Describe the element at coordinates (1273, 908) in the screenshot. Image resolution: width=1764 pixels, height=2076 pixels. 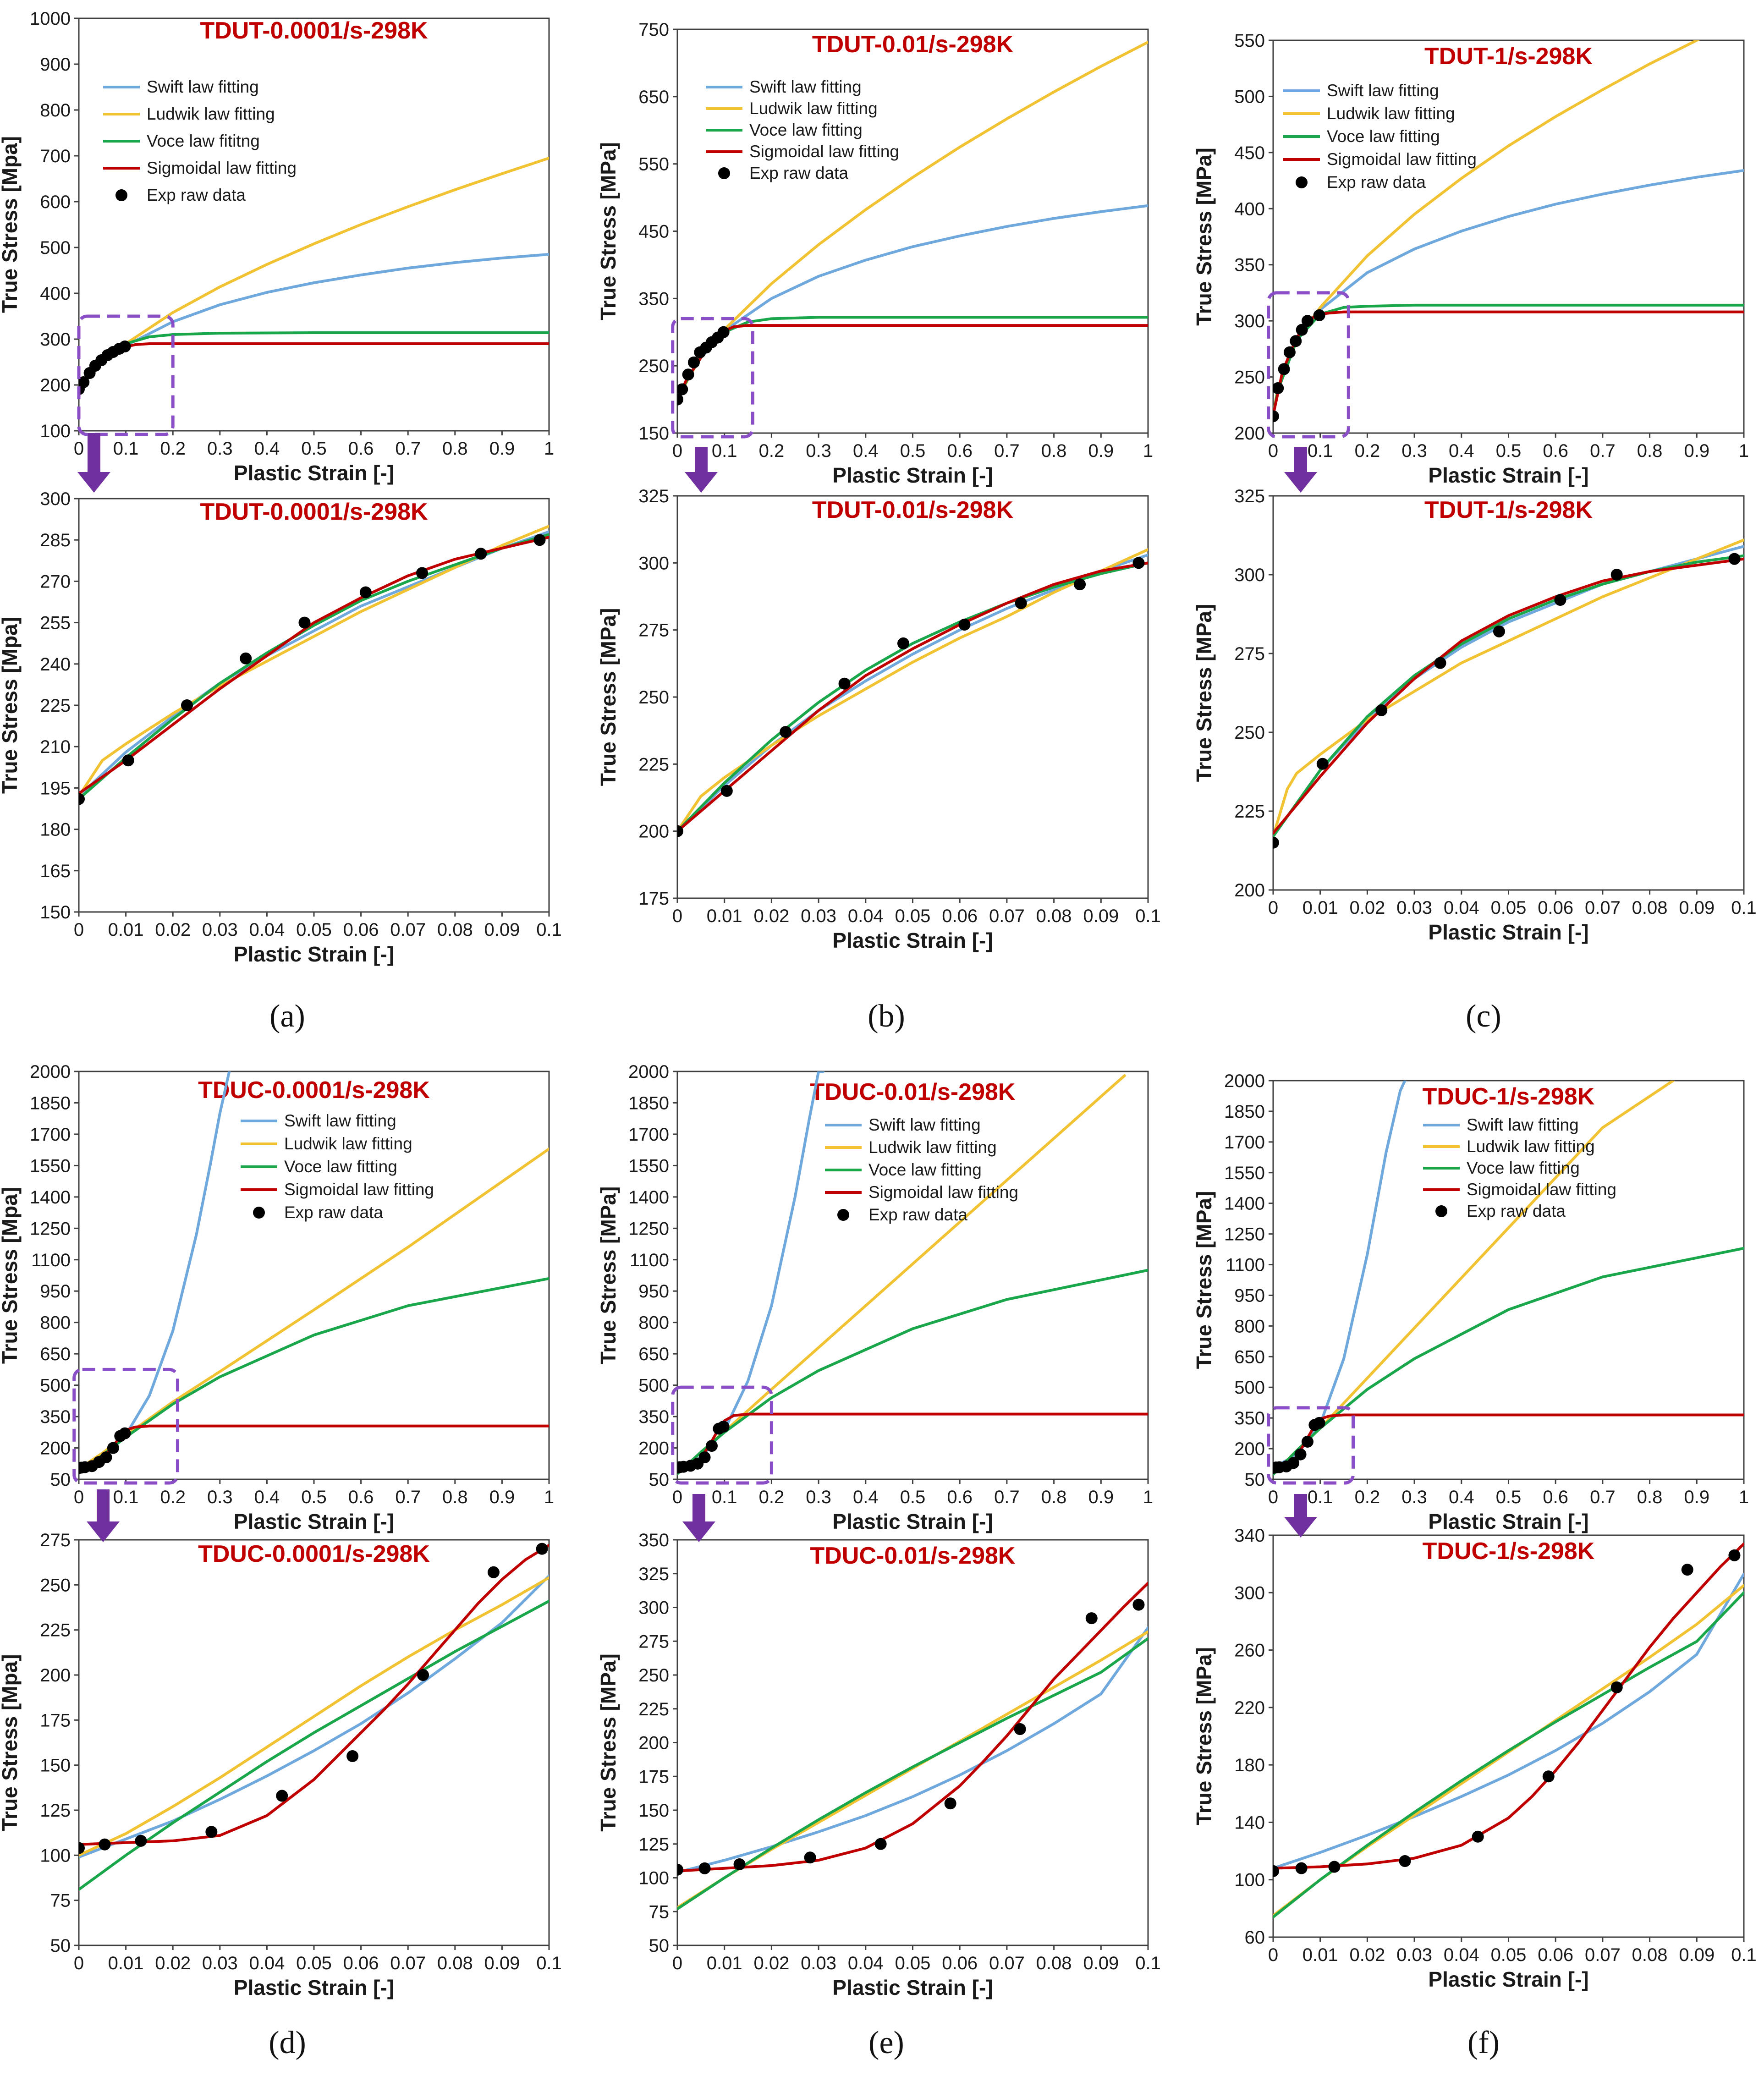
I see `x-tick-label: 0` at that location.